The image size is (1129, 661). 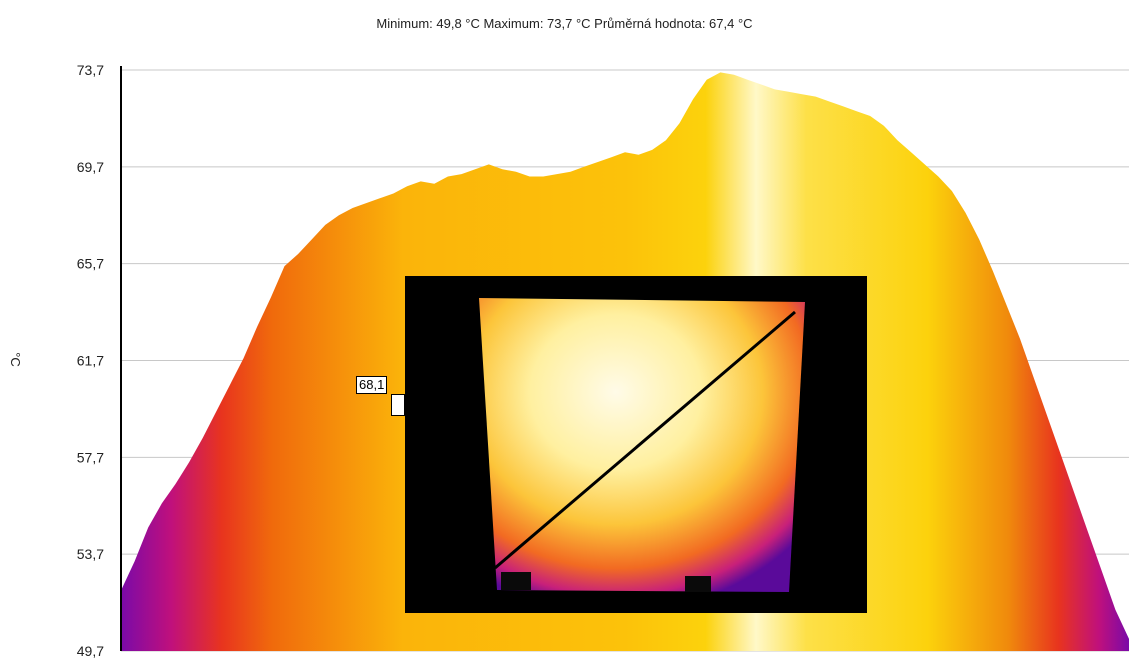 What do you see at coordinates (15, 359) in the screenshot?
I see `y-axis-label: °C` at bounding box center [15, 359].